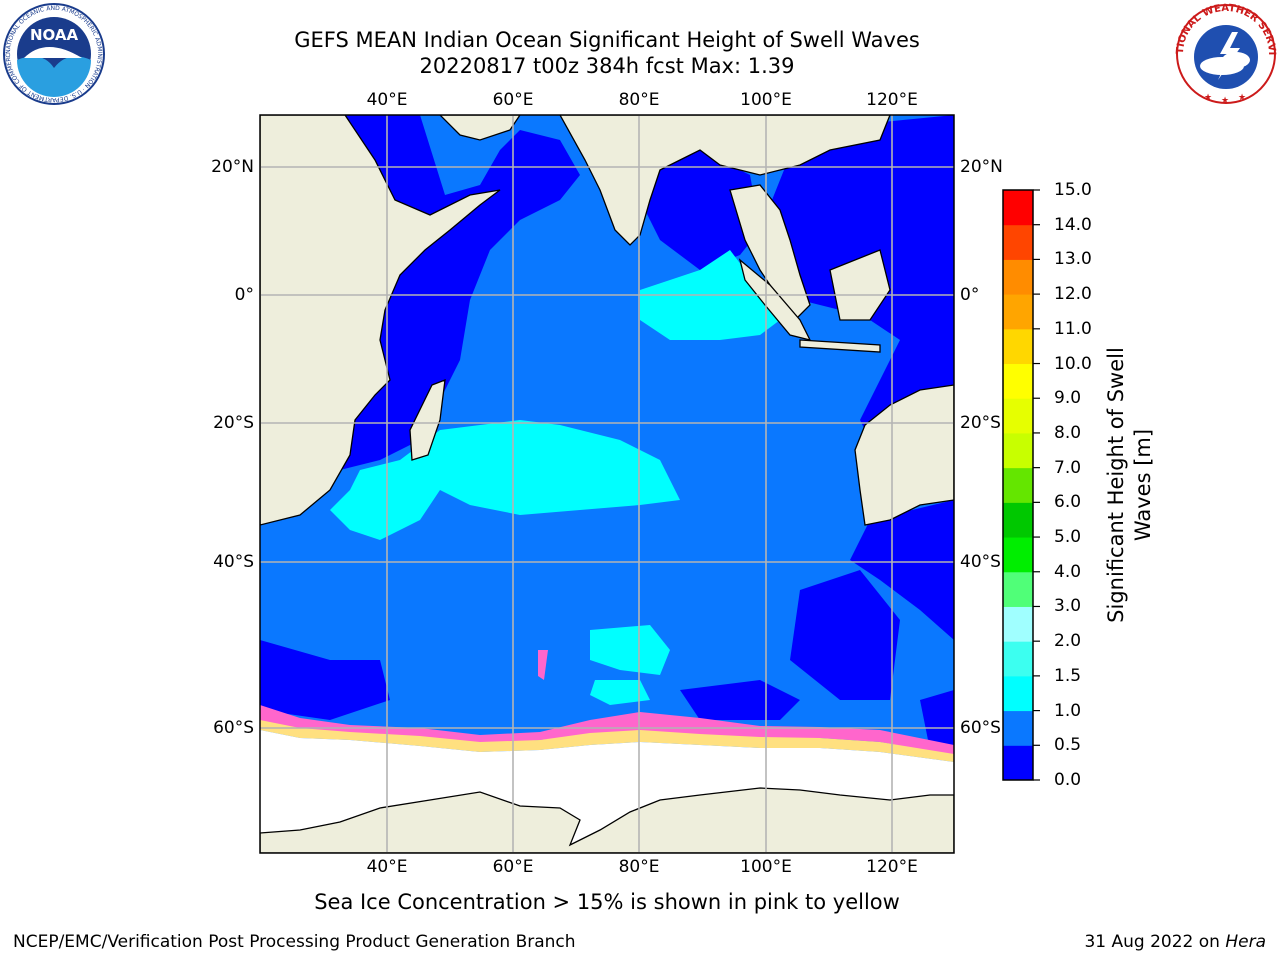 The width and height of the screenshot is (1280, 960). What do you see at coordinates (1068, 398) in the screenshot?
I see `colorbar-level-label: 9.0` at bounding box center [1068, 398].